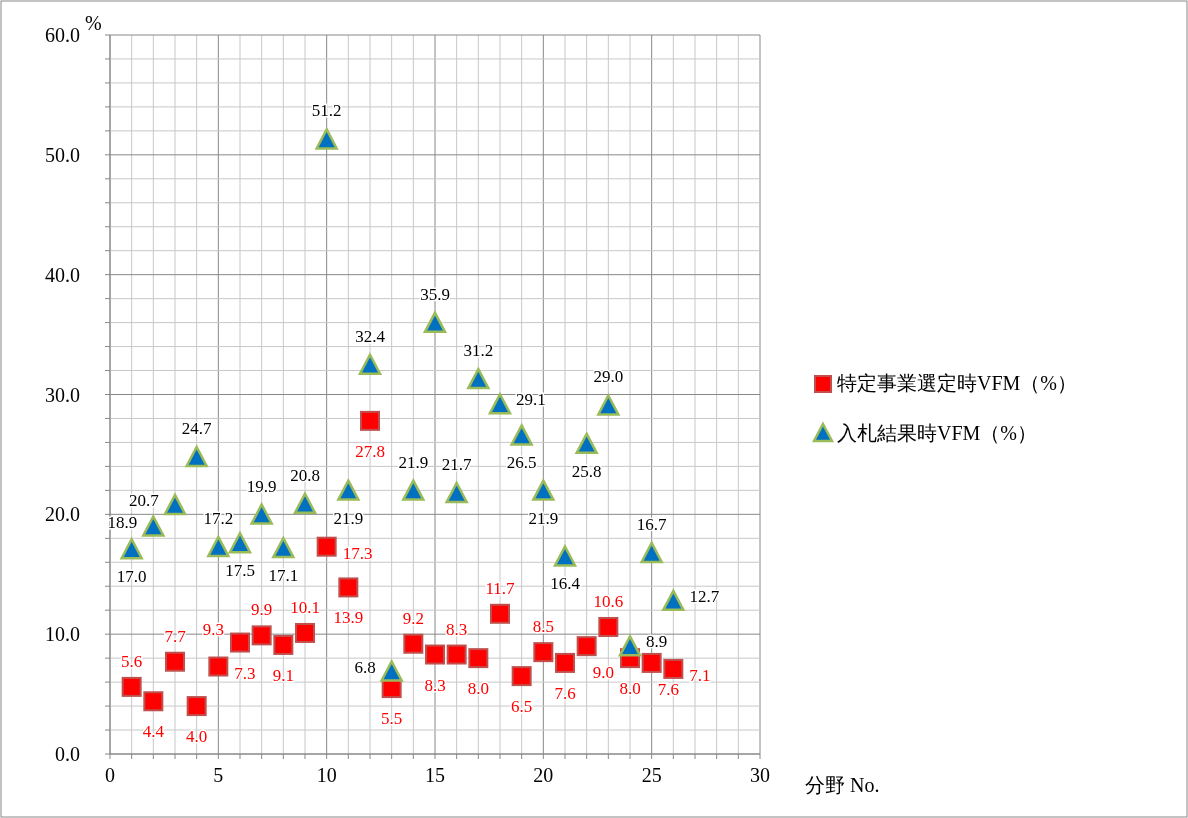 The image size is (1188, 818). I want to click on data-label: 9.3, so click(213, 629).